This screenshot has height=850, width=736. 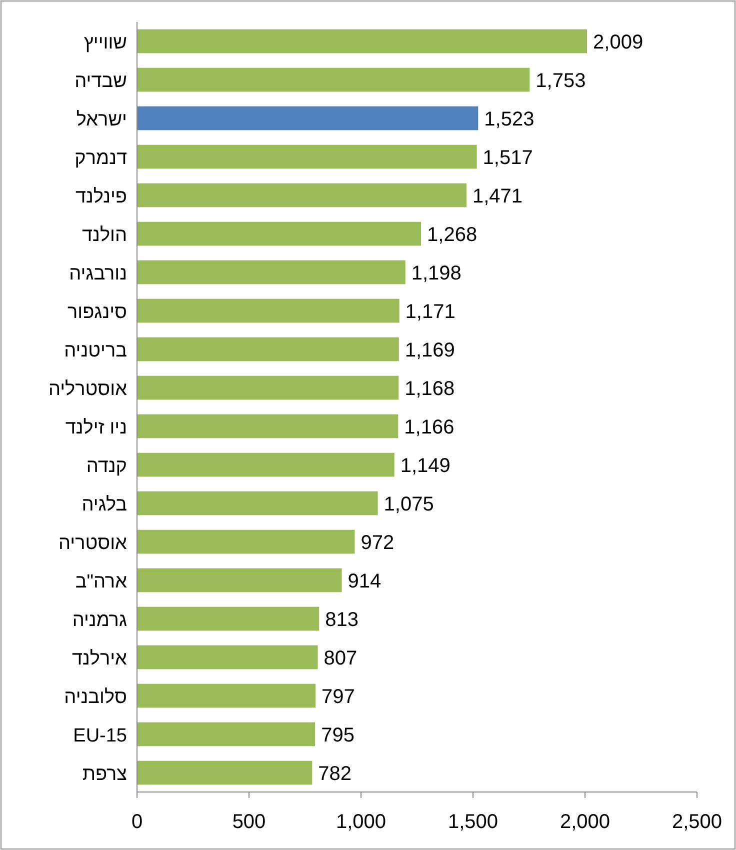 What do you see at coordinates (377, 543) in the screenshot?
I see `data-label: 972` at bounding box center [377, 543].